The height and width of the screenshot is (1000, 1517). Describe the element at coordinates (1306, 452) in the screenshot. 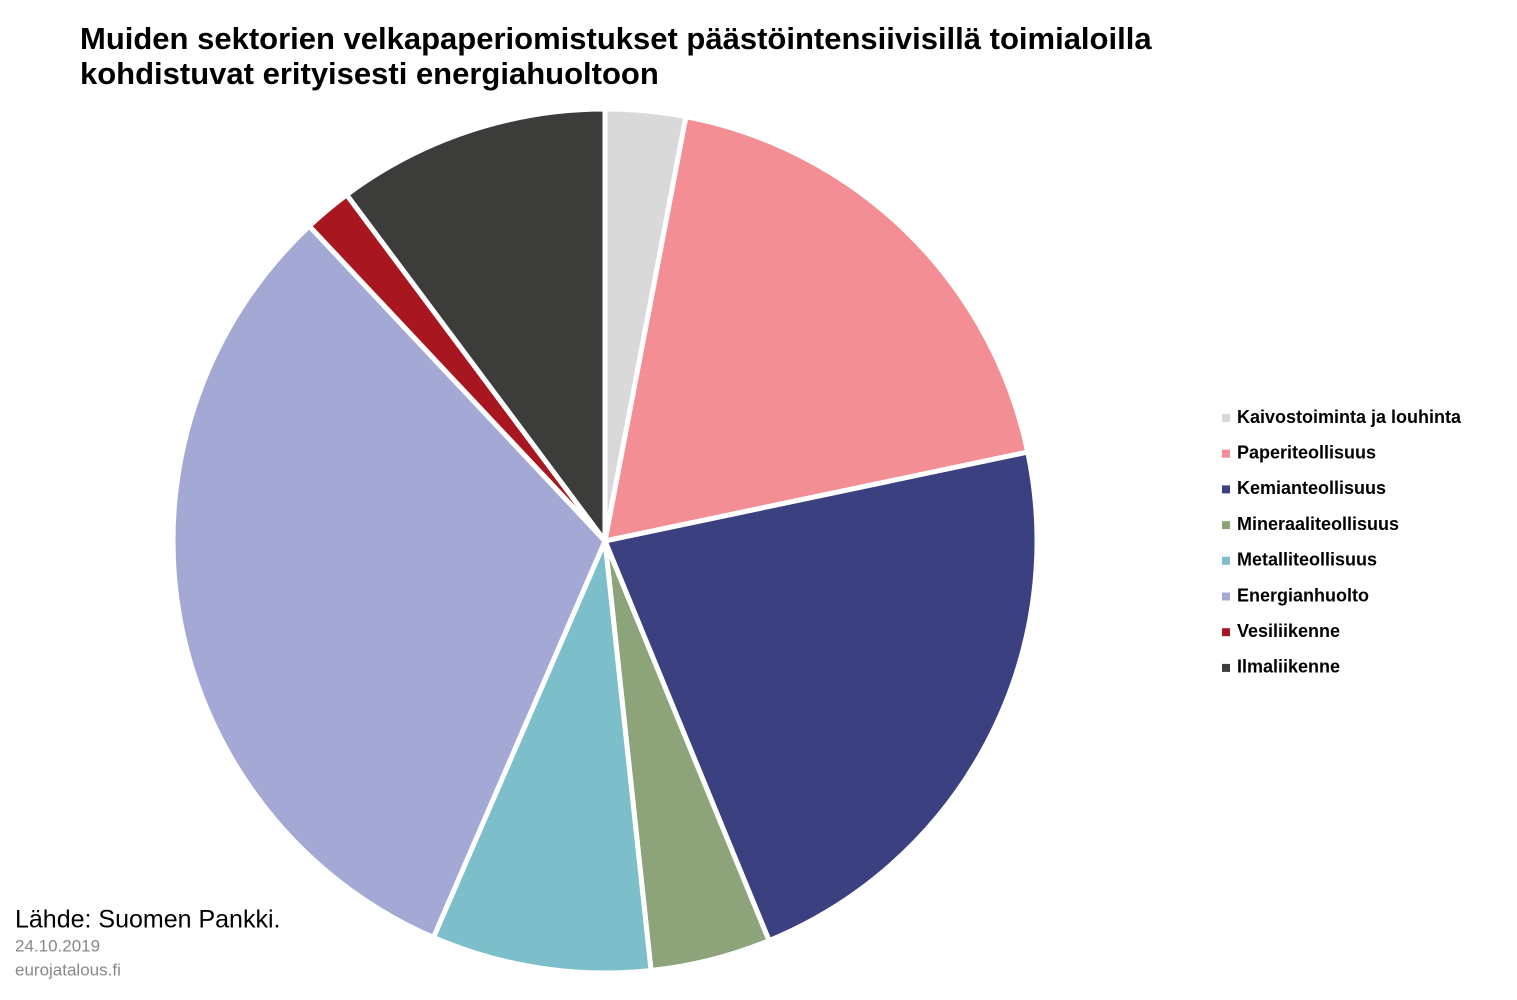

I see `legend-label: Paperiteollisuus` at that location.